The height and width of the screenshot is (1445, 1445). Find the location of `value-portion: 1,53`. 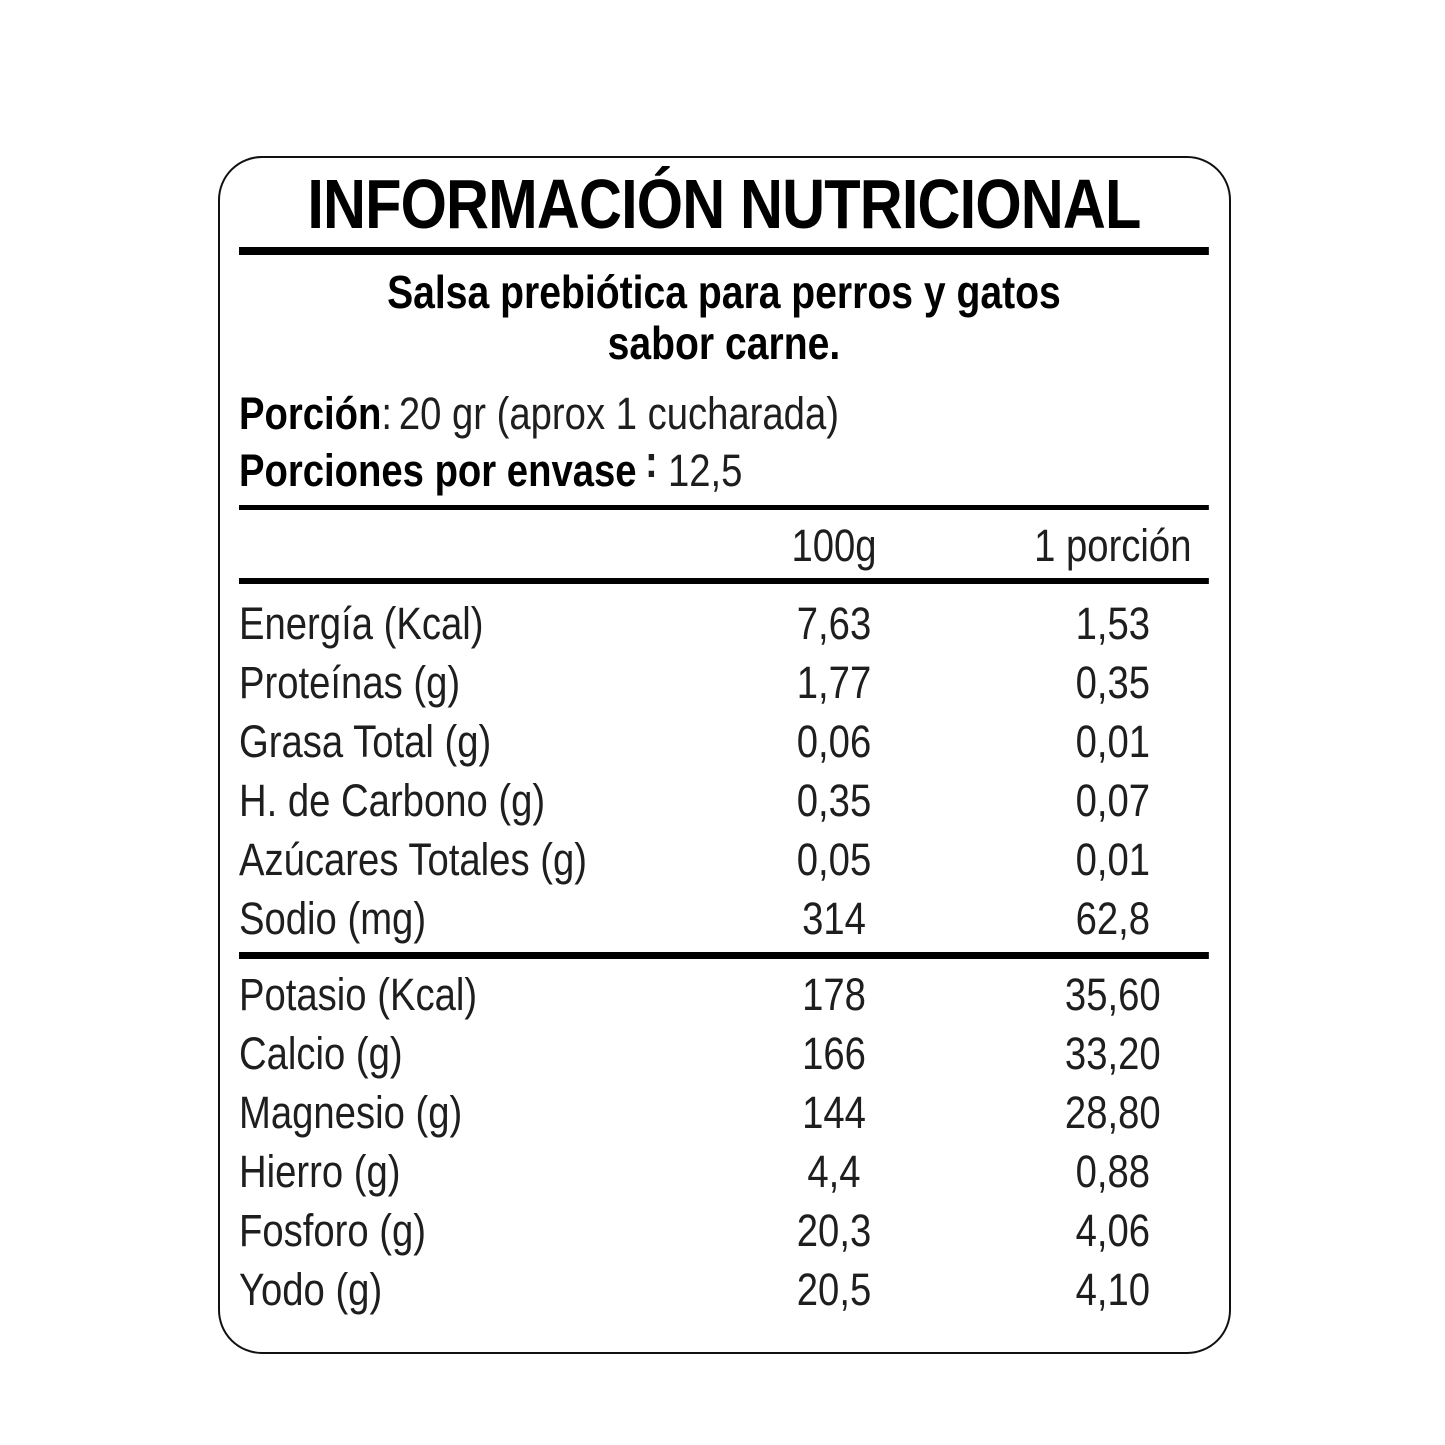

value-portion: 1,53 is located at coordinates (1113, 623).